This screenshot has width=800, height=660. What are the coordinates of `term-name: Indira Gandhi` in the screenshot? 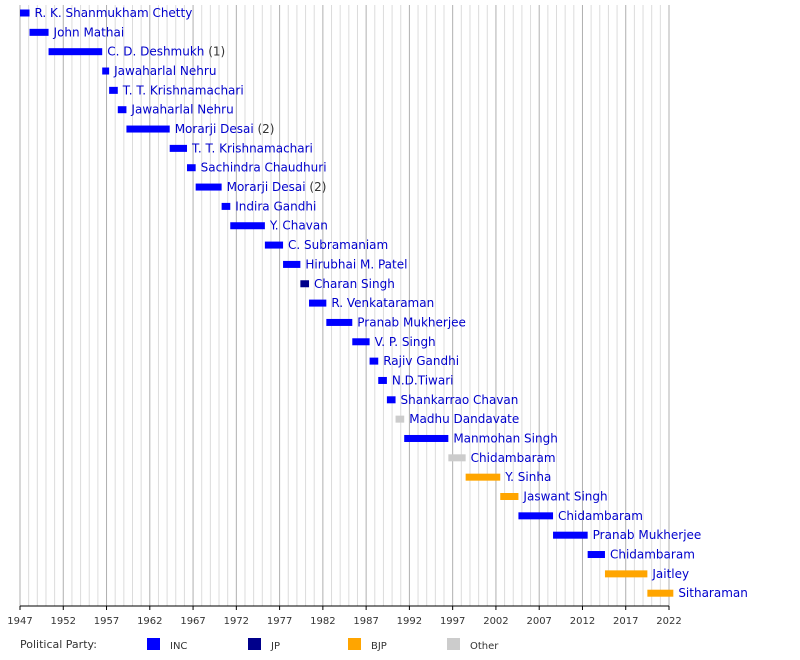 It's located at (275, 206).